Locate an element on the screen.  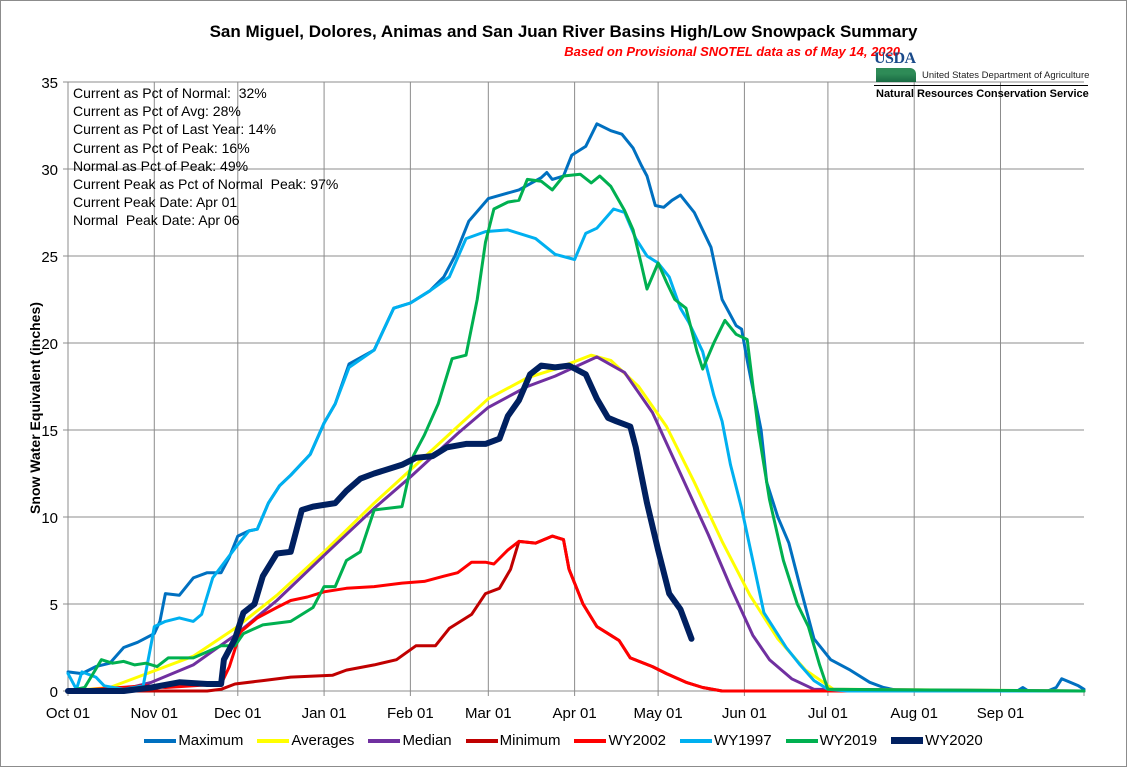
legend-item-minimum: Minimum is located at coordinates (513, 740).